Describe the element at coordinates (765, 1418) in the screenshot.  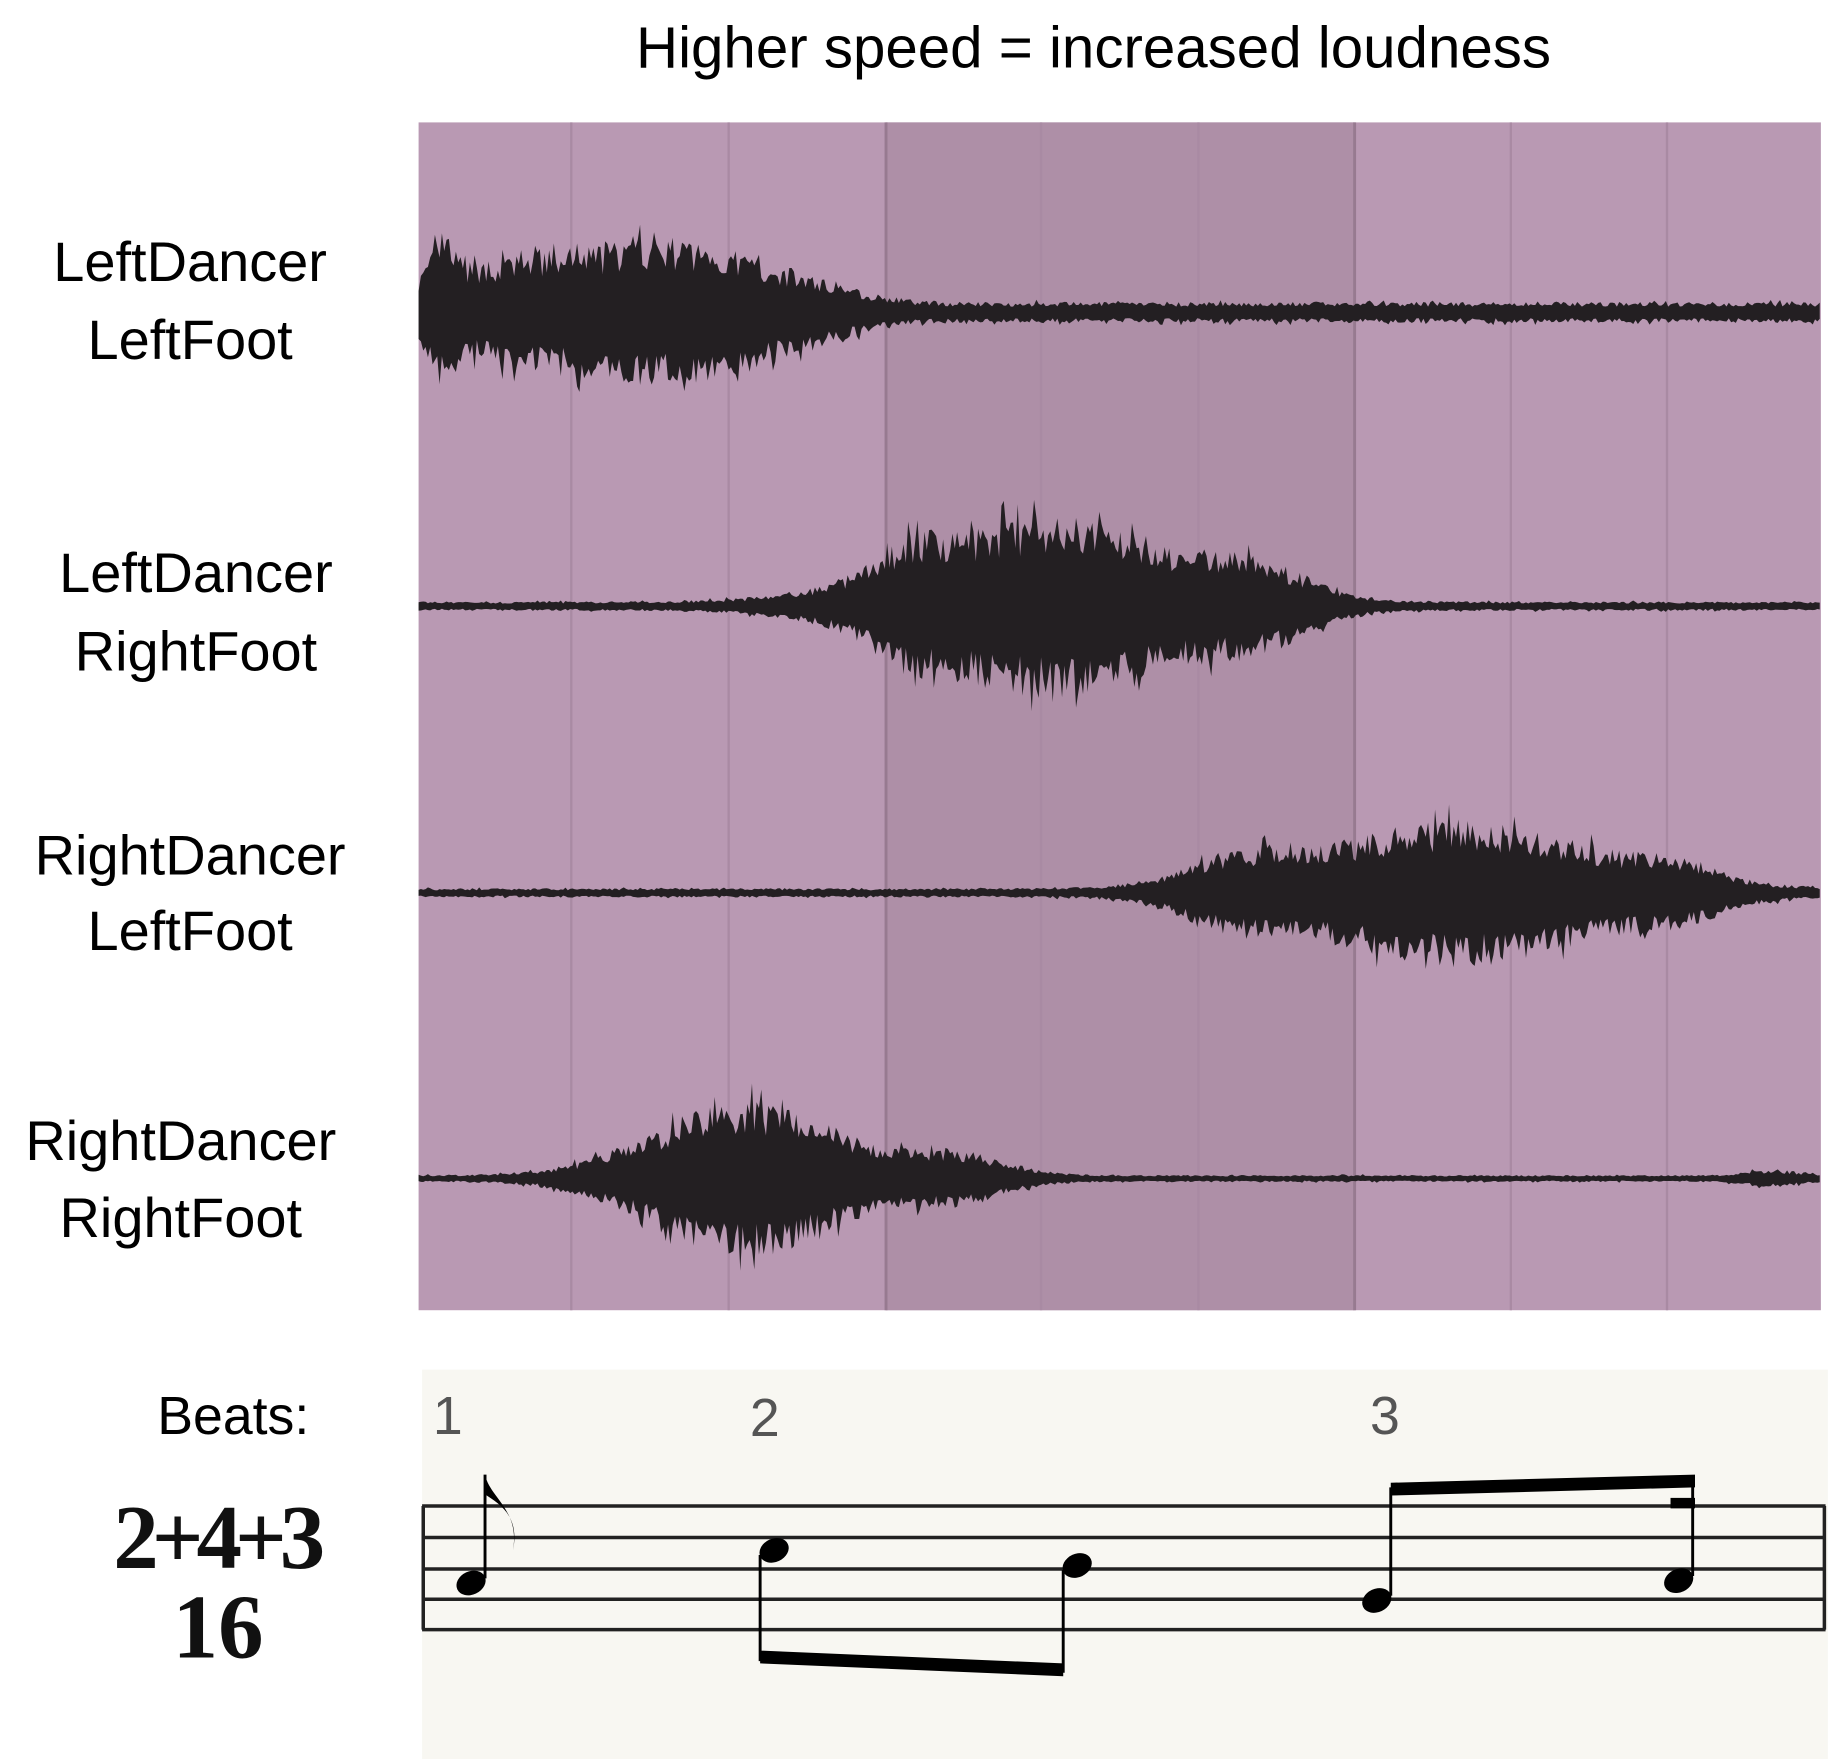
I see `beat-number: 2` at that location.